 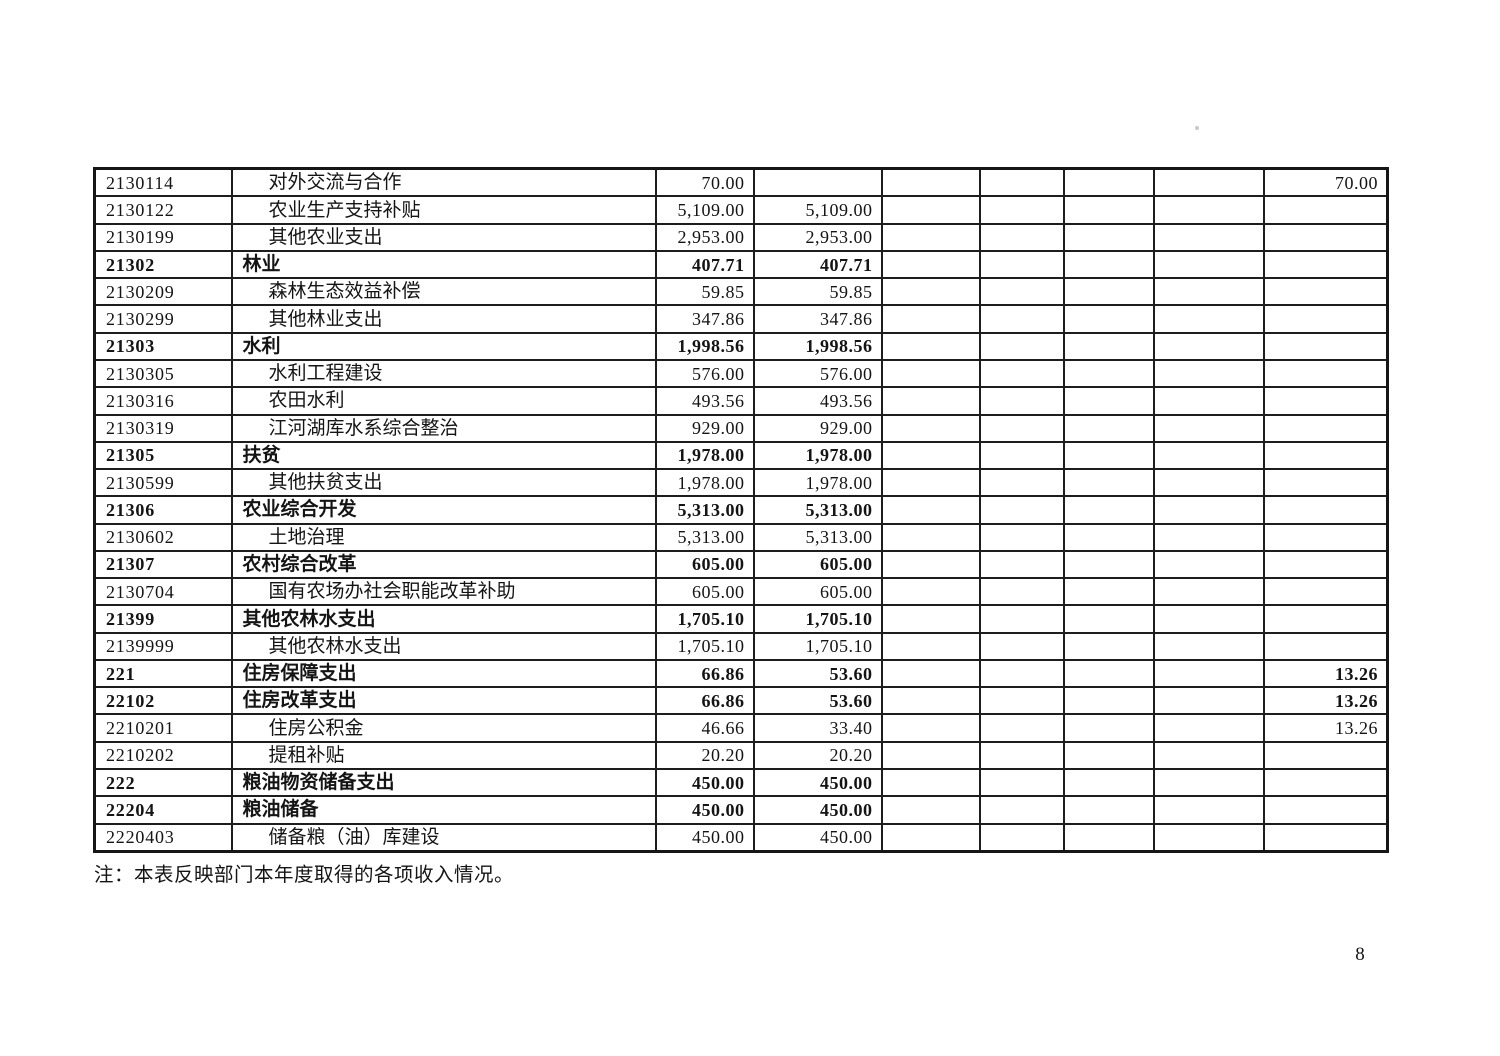 What do you see at coordinates (443, 564) in the screenshot?
I see `budget-name-cell: 农村综合改革` at bounding box center [443, 564].